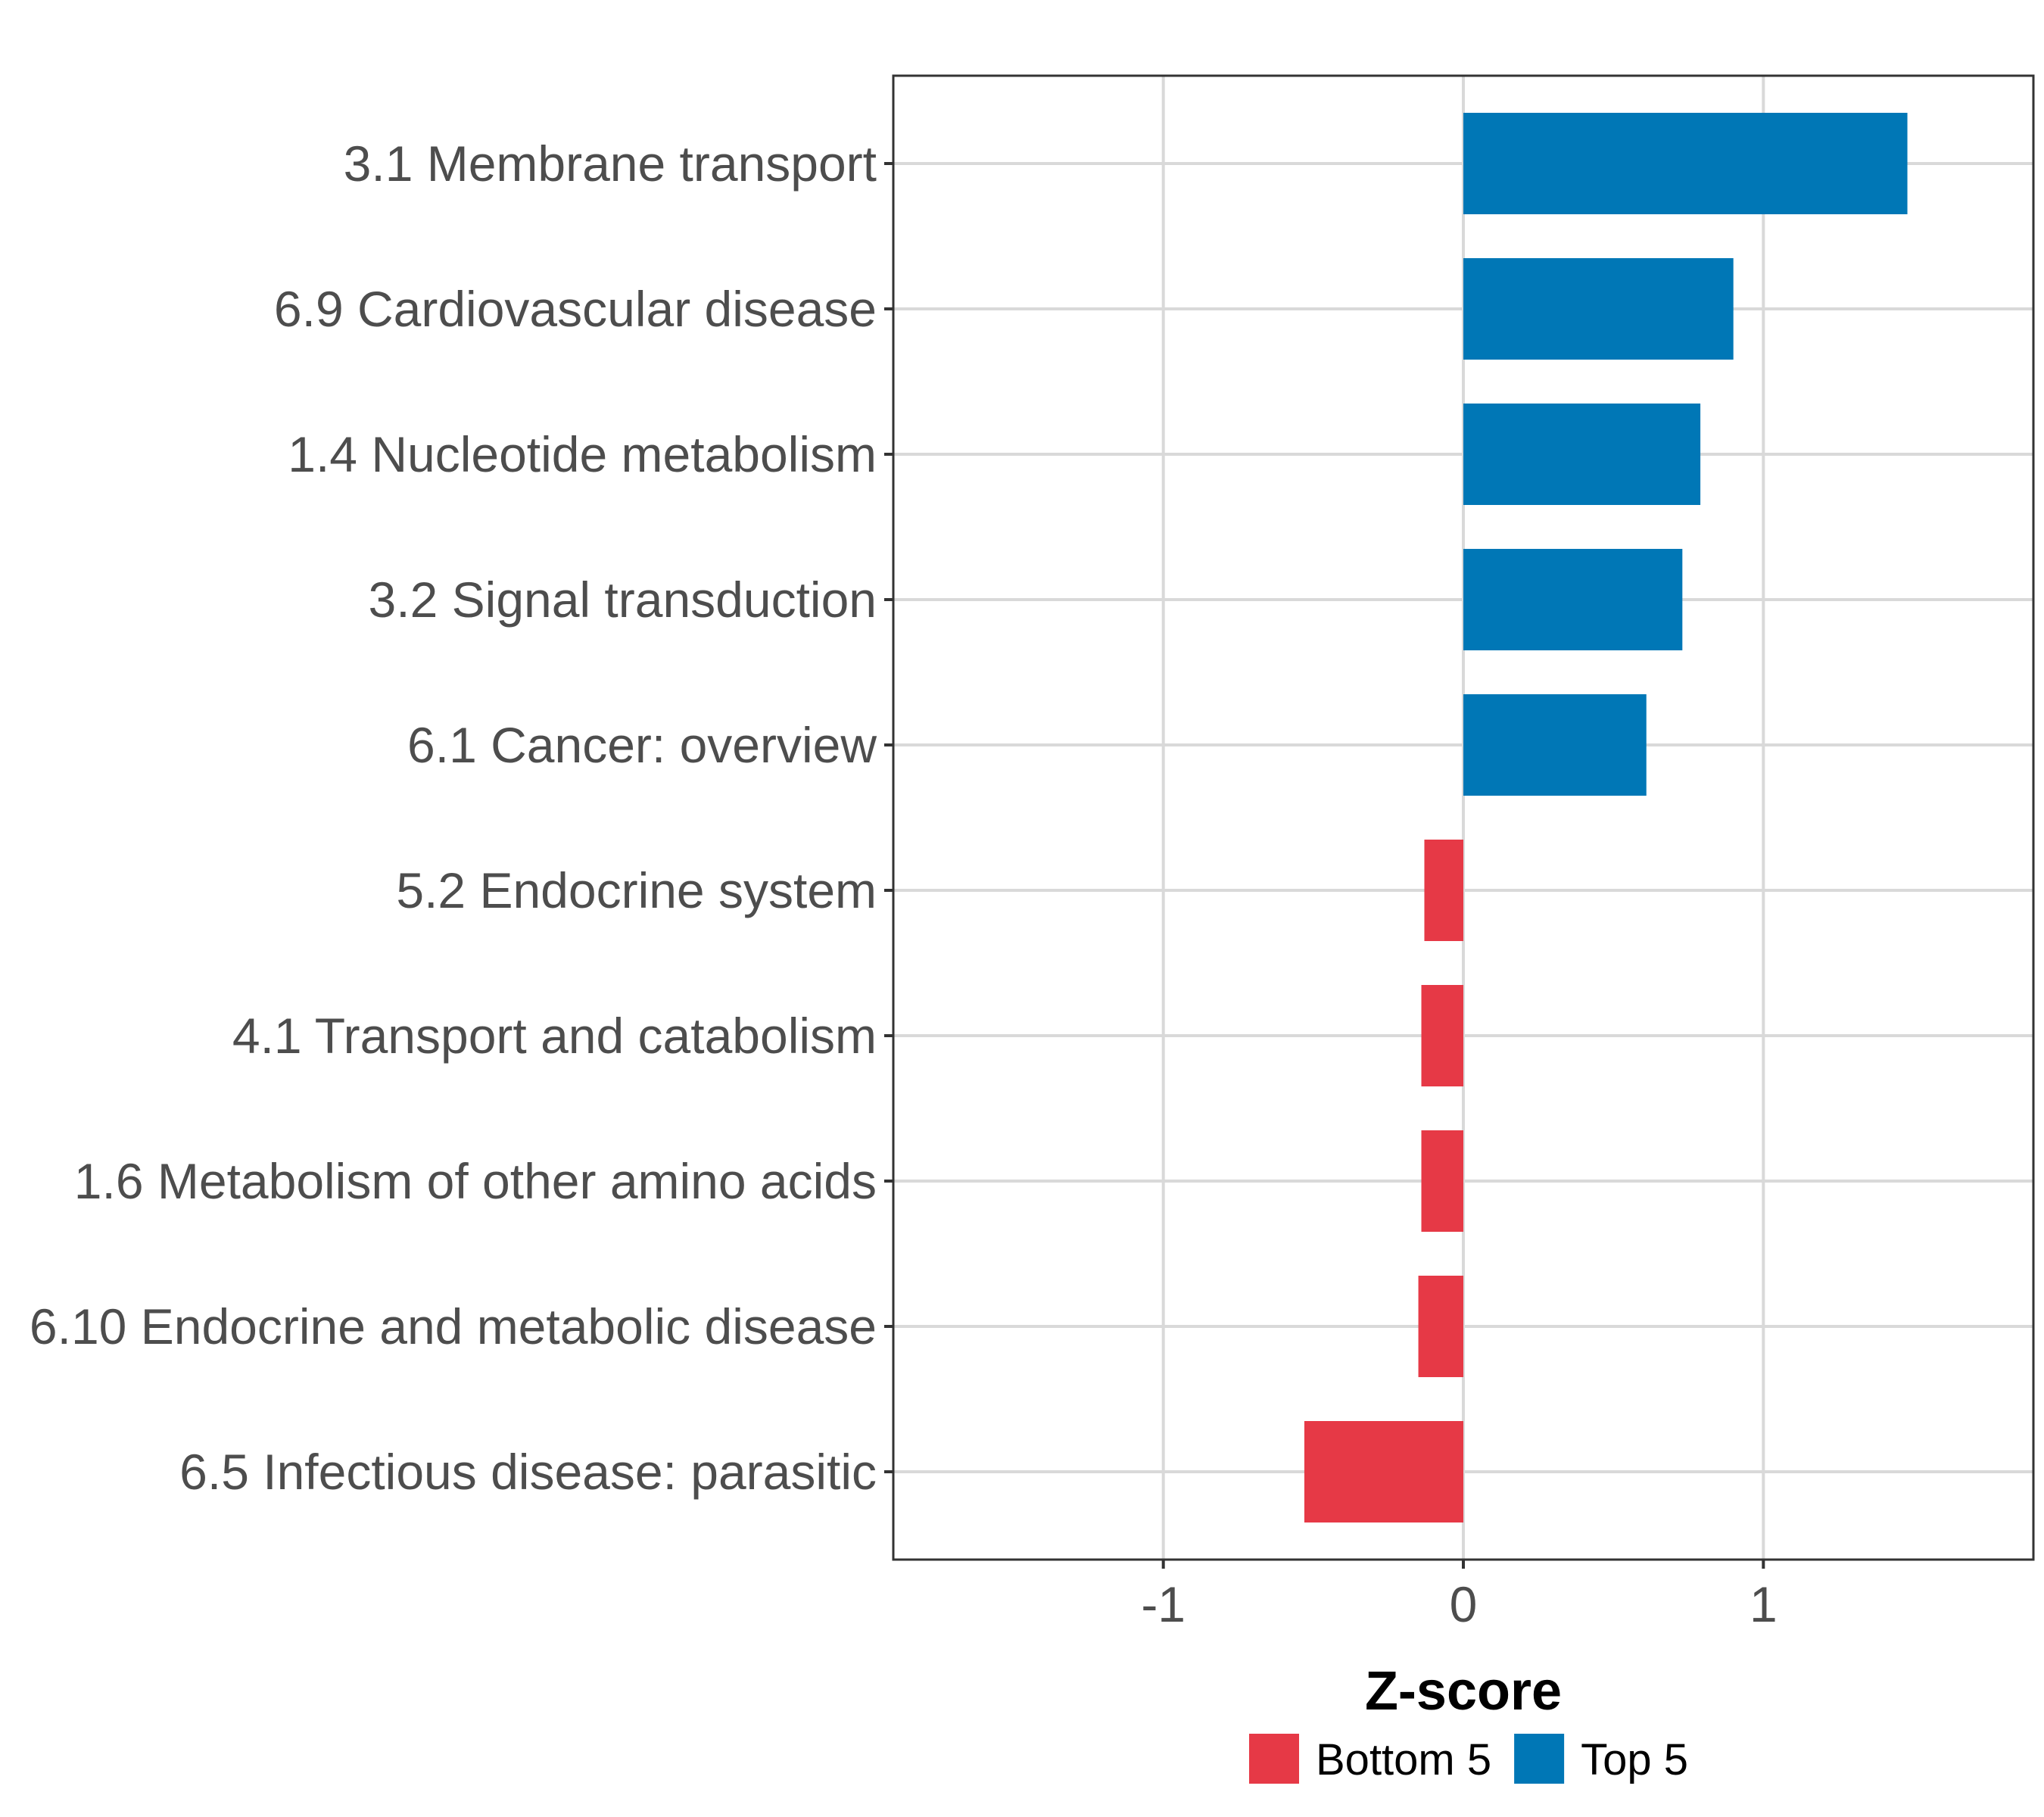  Describe the element at coordinates (575, 309) in the screenshot. I see `category-label: 6.9 Cardiovascular disease` at that location.